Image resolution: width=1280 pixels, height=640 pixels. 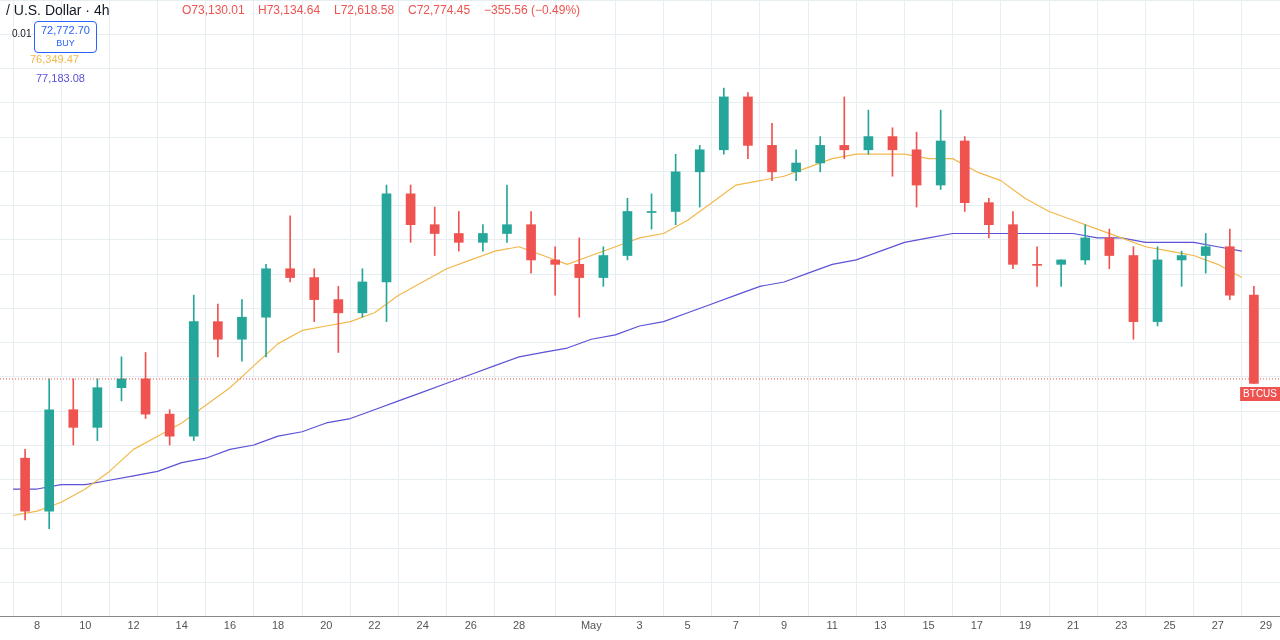 I want to click on x-tick-label: 15, so click(x=928, y=625).